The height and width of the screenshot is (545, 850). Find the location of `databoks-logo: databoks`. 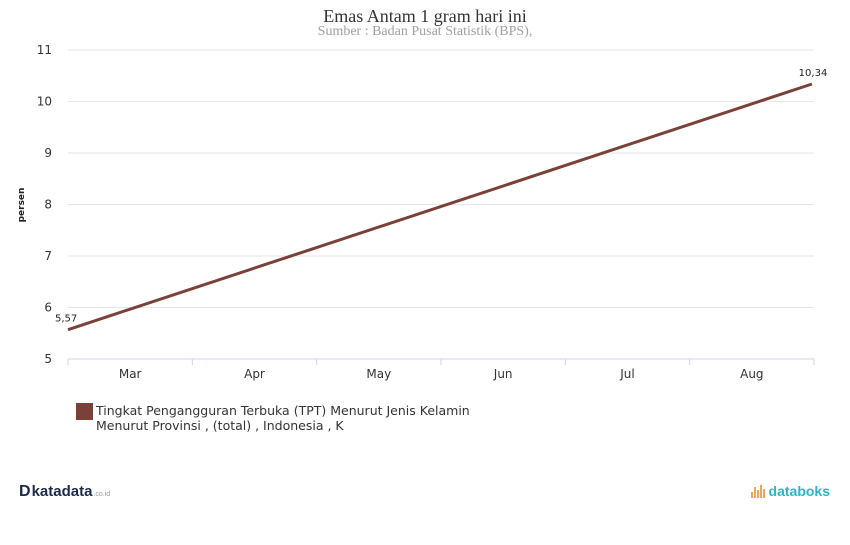

databoks-logo: databoks is located at coordinates (790, 491).